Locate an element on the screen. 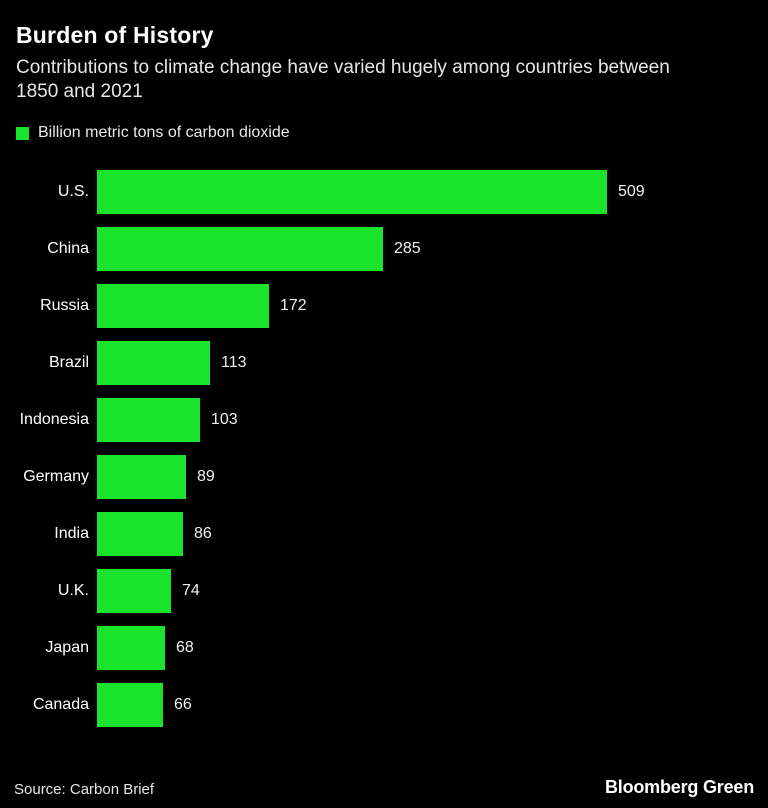 The height and width of the screenshot is (808, 768). bar-row: Germany 89 is located at coordinates (384, 476).